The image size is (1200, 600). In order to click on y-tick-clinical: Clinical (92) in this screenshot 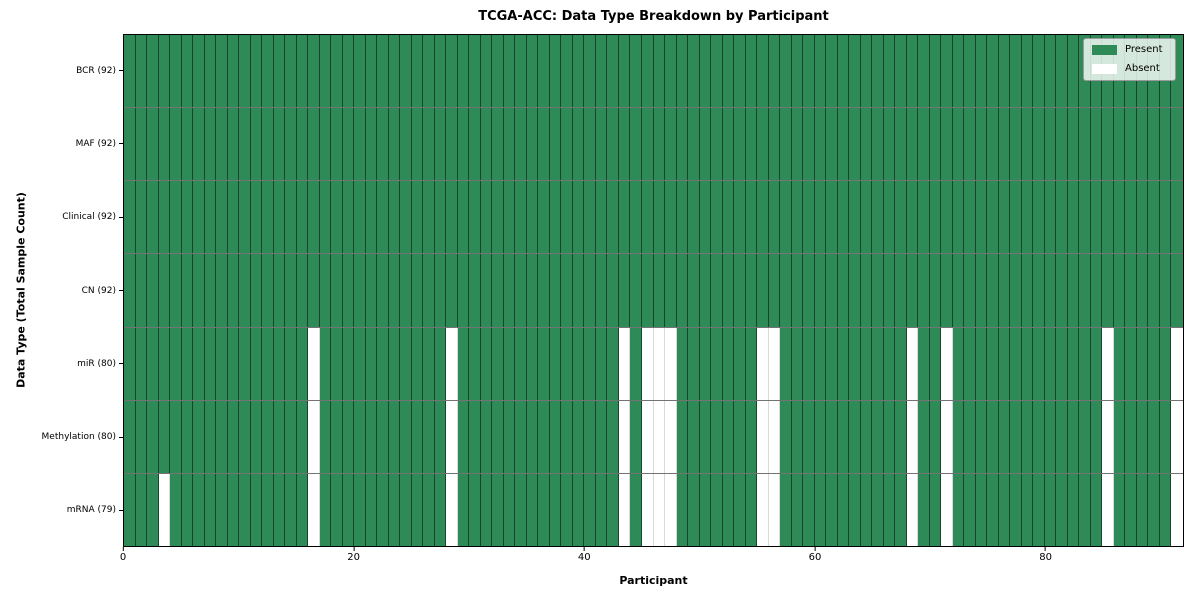, I will do `click(92, 217)`.